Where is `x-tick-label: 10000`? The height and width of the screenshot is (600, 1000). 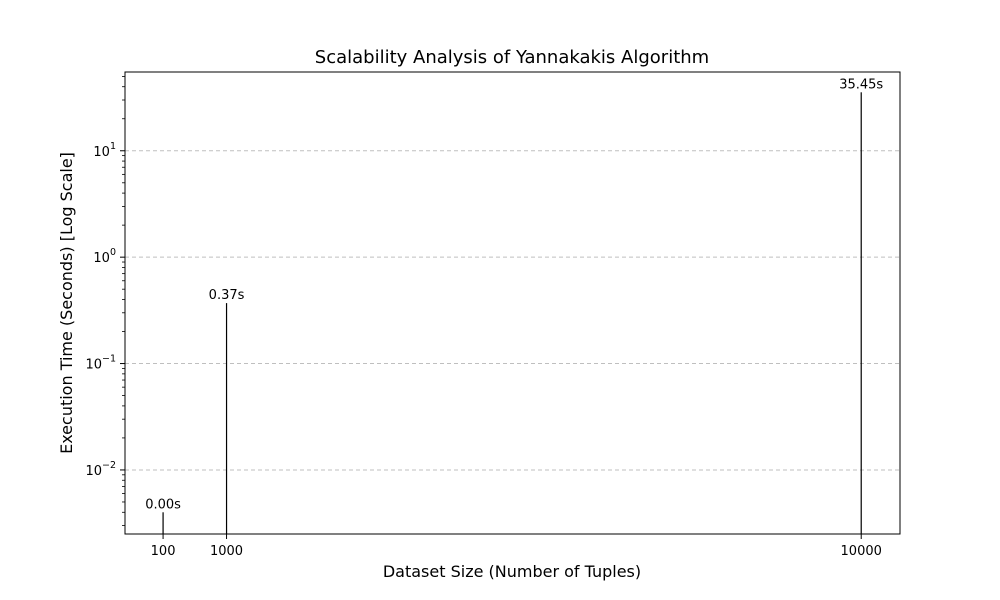
x-tick-label: 10000 is located at coordinates (861, 551).